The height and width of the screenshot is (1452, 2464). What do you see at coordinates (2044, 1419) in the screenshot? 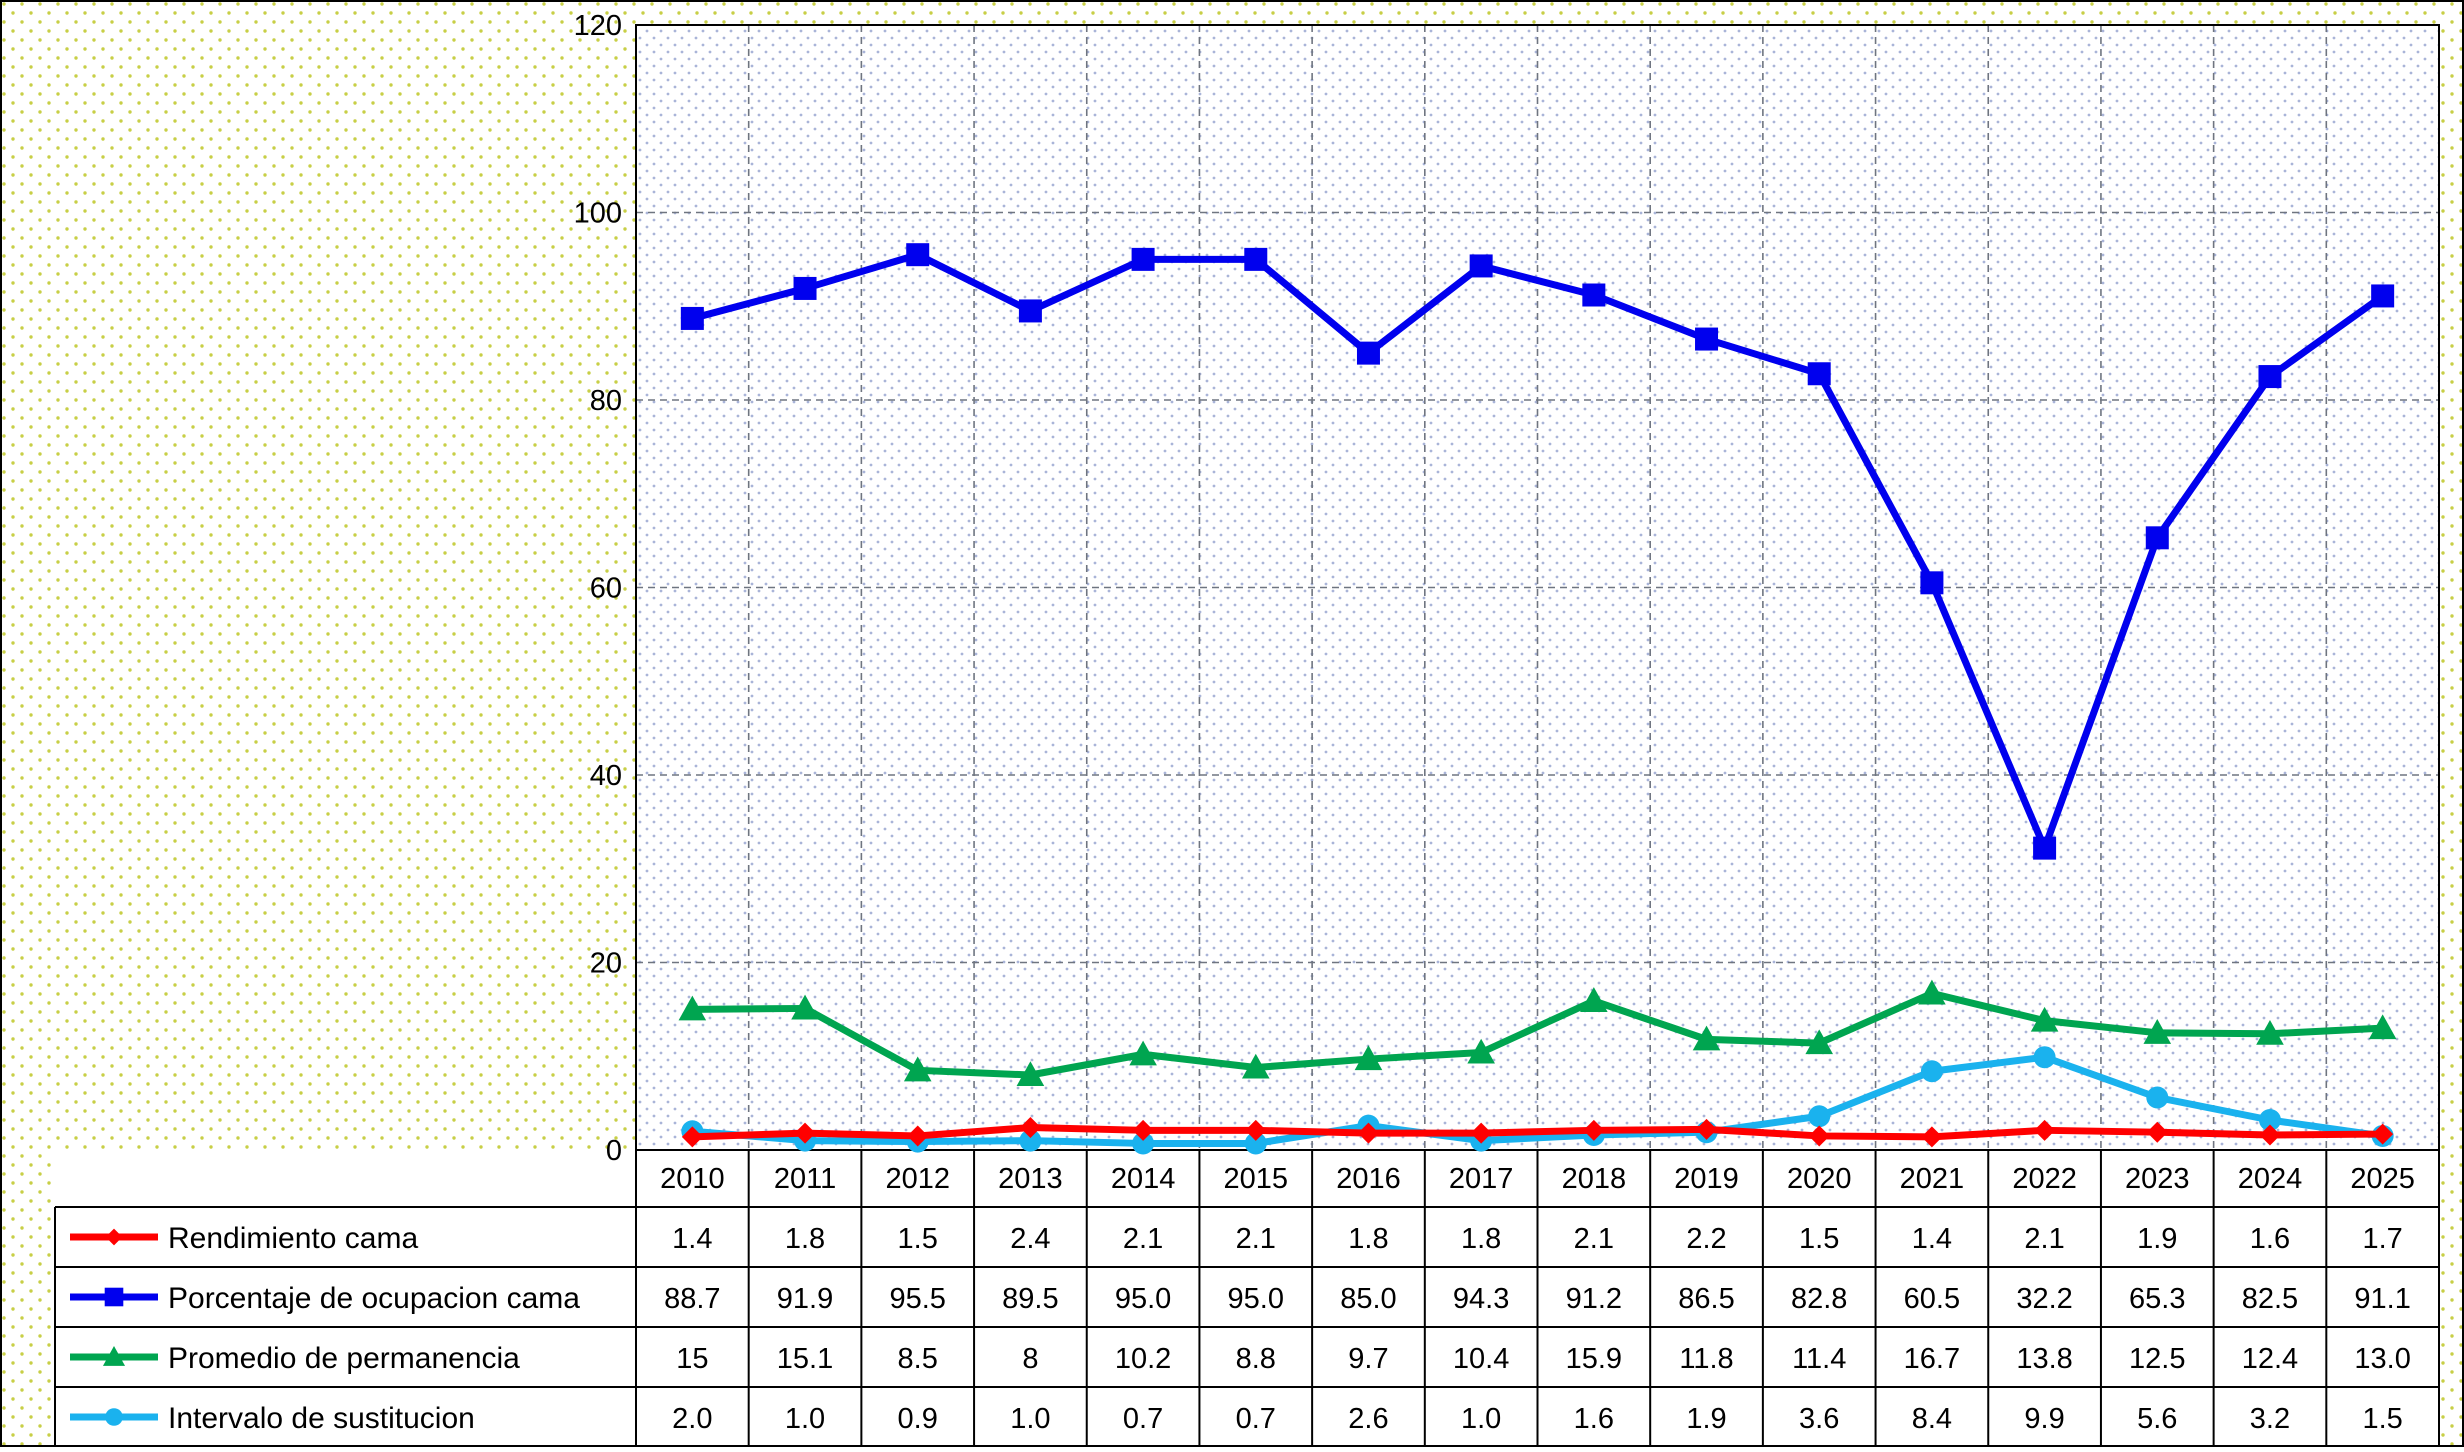
I see `data-table-value: 9.9` at bounding box center [2044, 1419].